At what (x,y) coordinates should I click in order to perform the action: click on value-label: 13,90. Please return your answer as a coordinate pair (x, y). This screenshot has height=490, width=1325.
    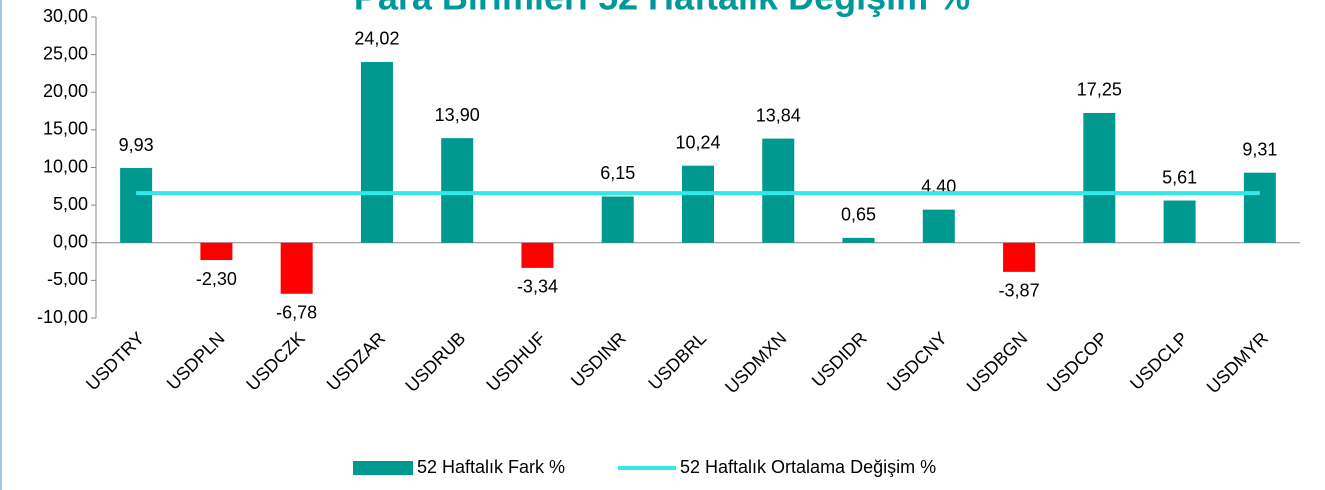
    Looking at the image, I should click on (457, 115).